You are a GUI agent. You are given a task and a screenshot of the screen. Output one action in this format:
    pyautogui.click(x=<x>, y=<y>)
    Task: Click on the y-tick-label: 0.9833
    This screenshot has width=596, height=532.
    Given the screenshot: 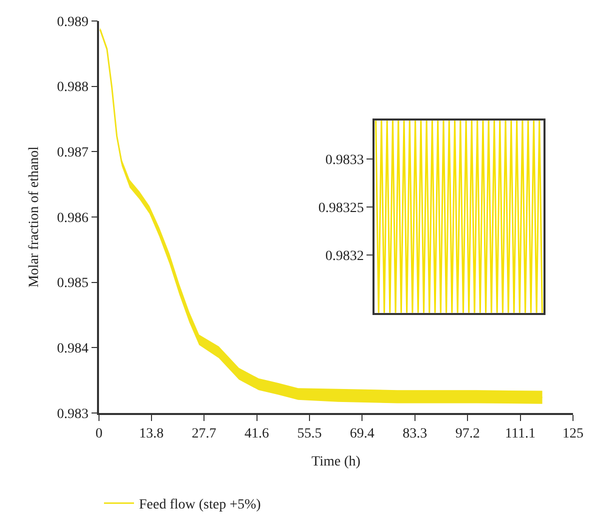 What is the action you would take?
    pyautogui.click(x=344, y=160)
    